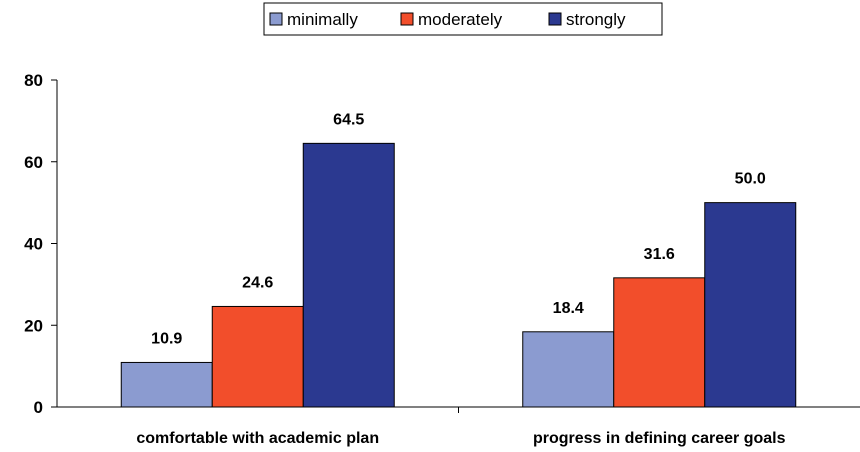 The image size is (860, 452). Describe the element at coordinates (33, 325) in the screenshot. I see `y-tick-label: 20` at that location.